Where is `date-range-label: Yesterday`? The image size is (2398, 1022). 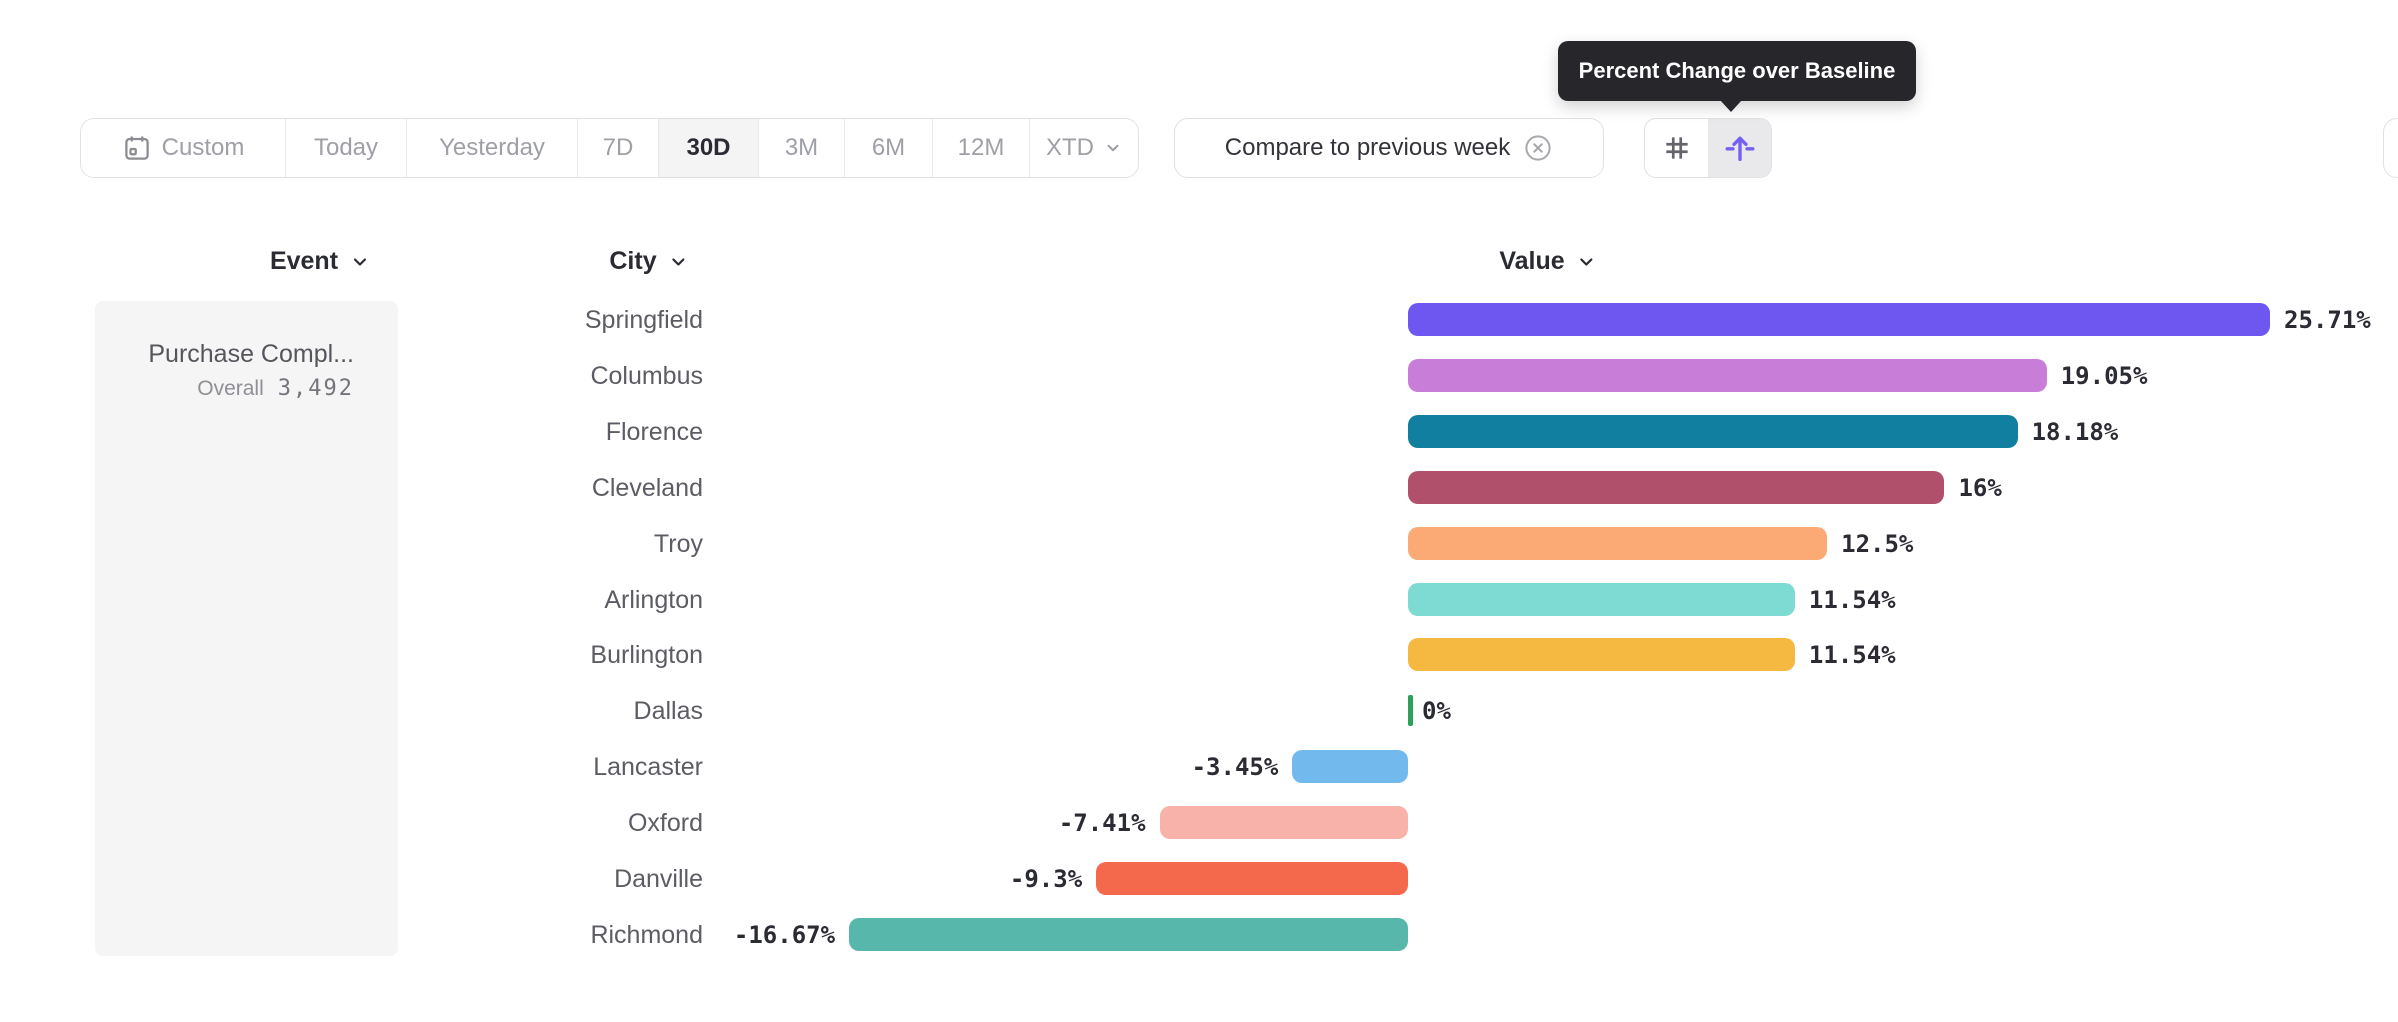
date-range-label: Yesterday is located at coordinates (492, 147).